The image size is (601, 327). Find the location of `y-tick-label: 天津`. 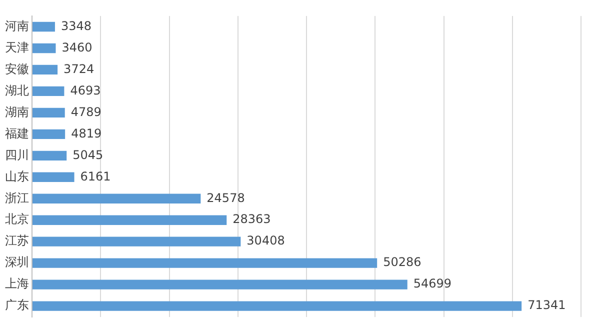

y-tick-label: 天津 is located at coordinates (17, 47).